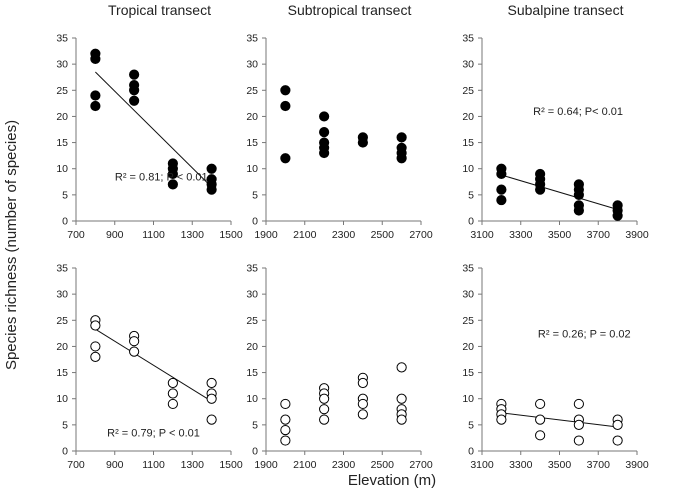  Describe the element at coordinates (344, 465) in the screenshot. I see `x-tick-label: 2300` at that location.